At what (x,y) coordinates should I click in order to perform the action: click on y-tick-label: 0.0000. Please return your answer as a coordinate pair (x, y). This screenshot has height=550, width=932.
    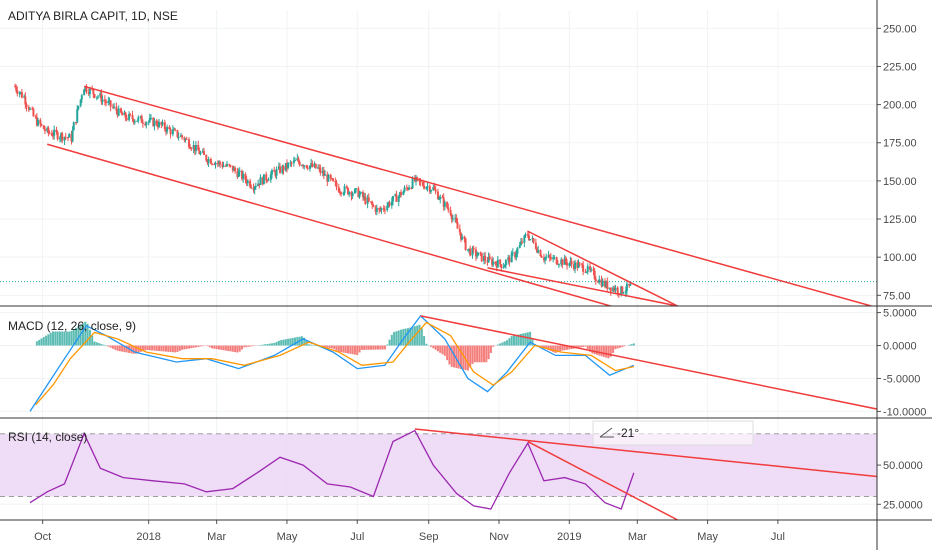
    Looking at the image, I should click on (900, 347).